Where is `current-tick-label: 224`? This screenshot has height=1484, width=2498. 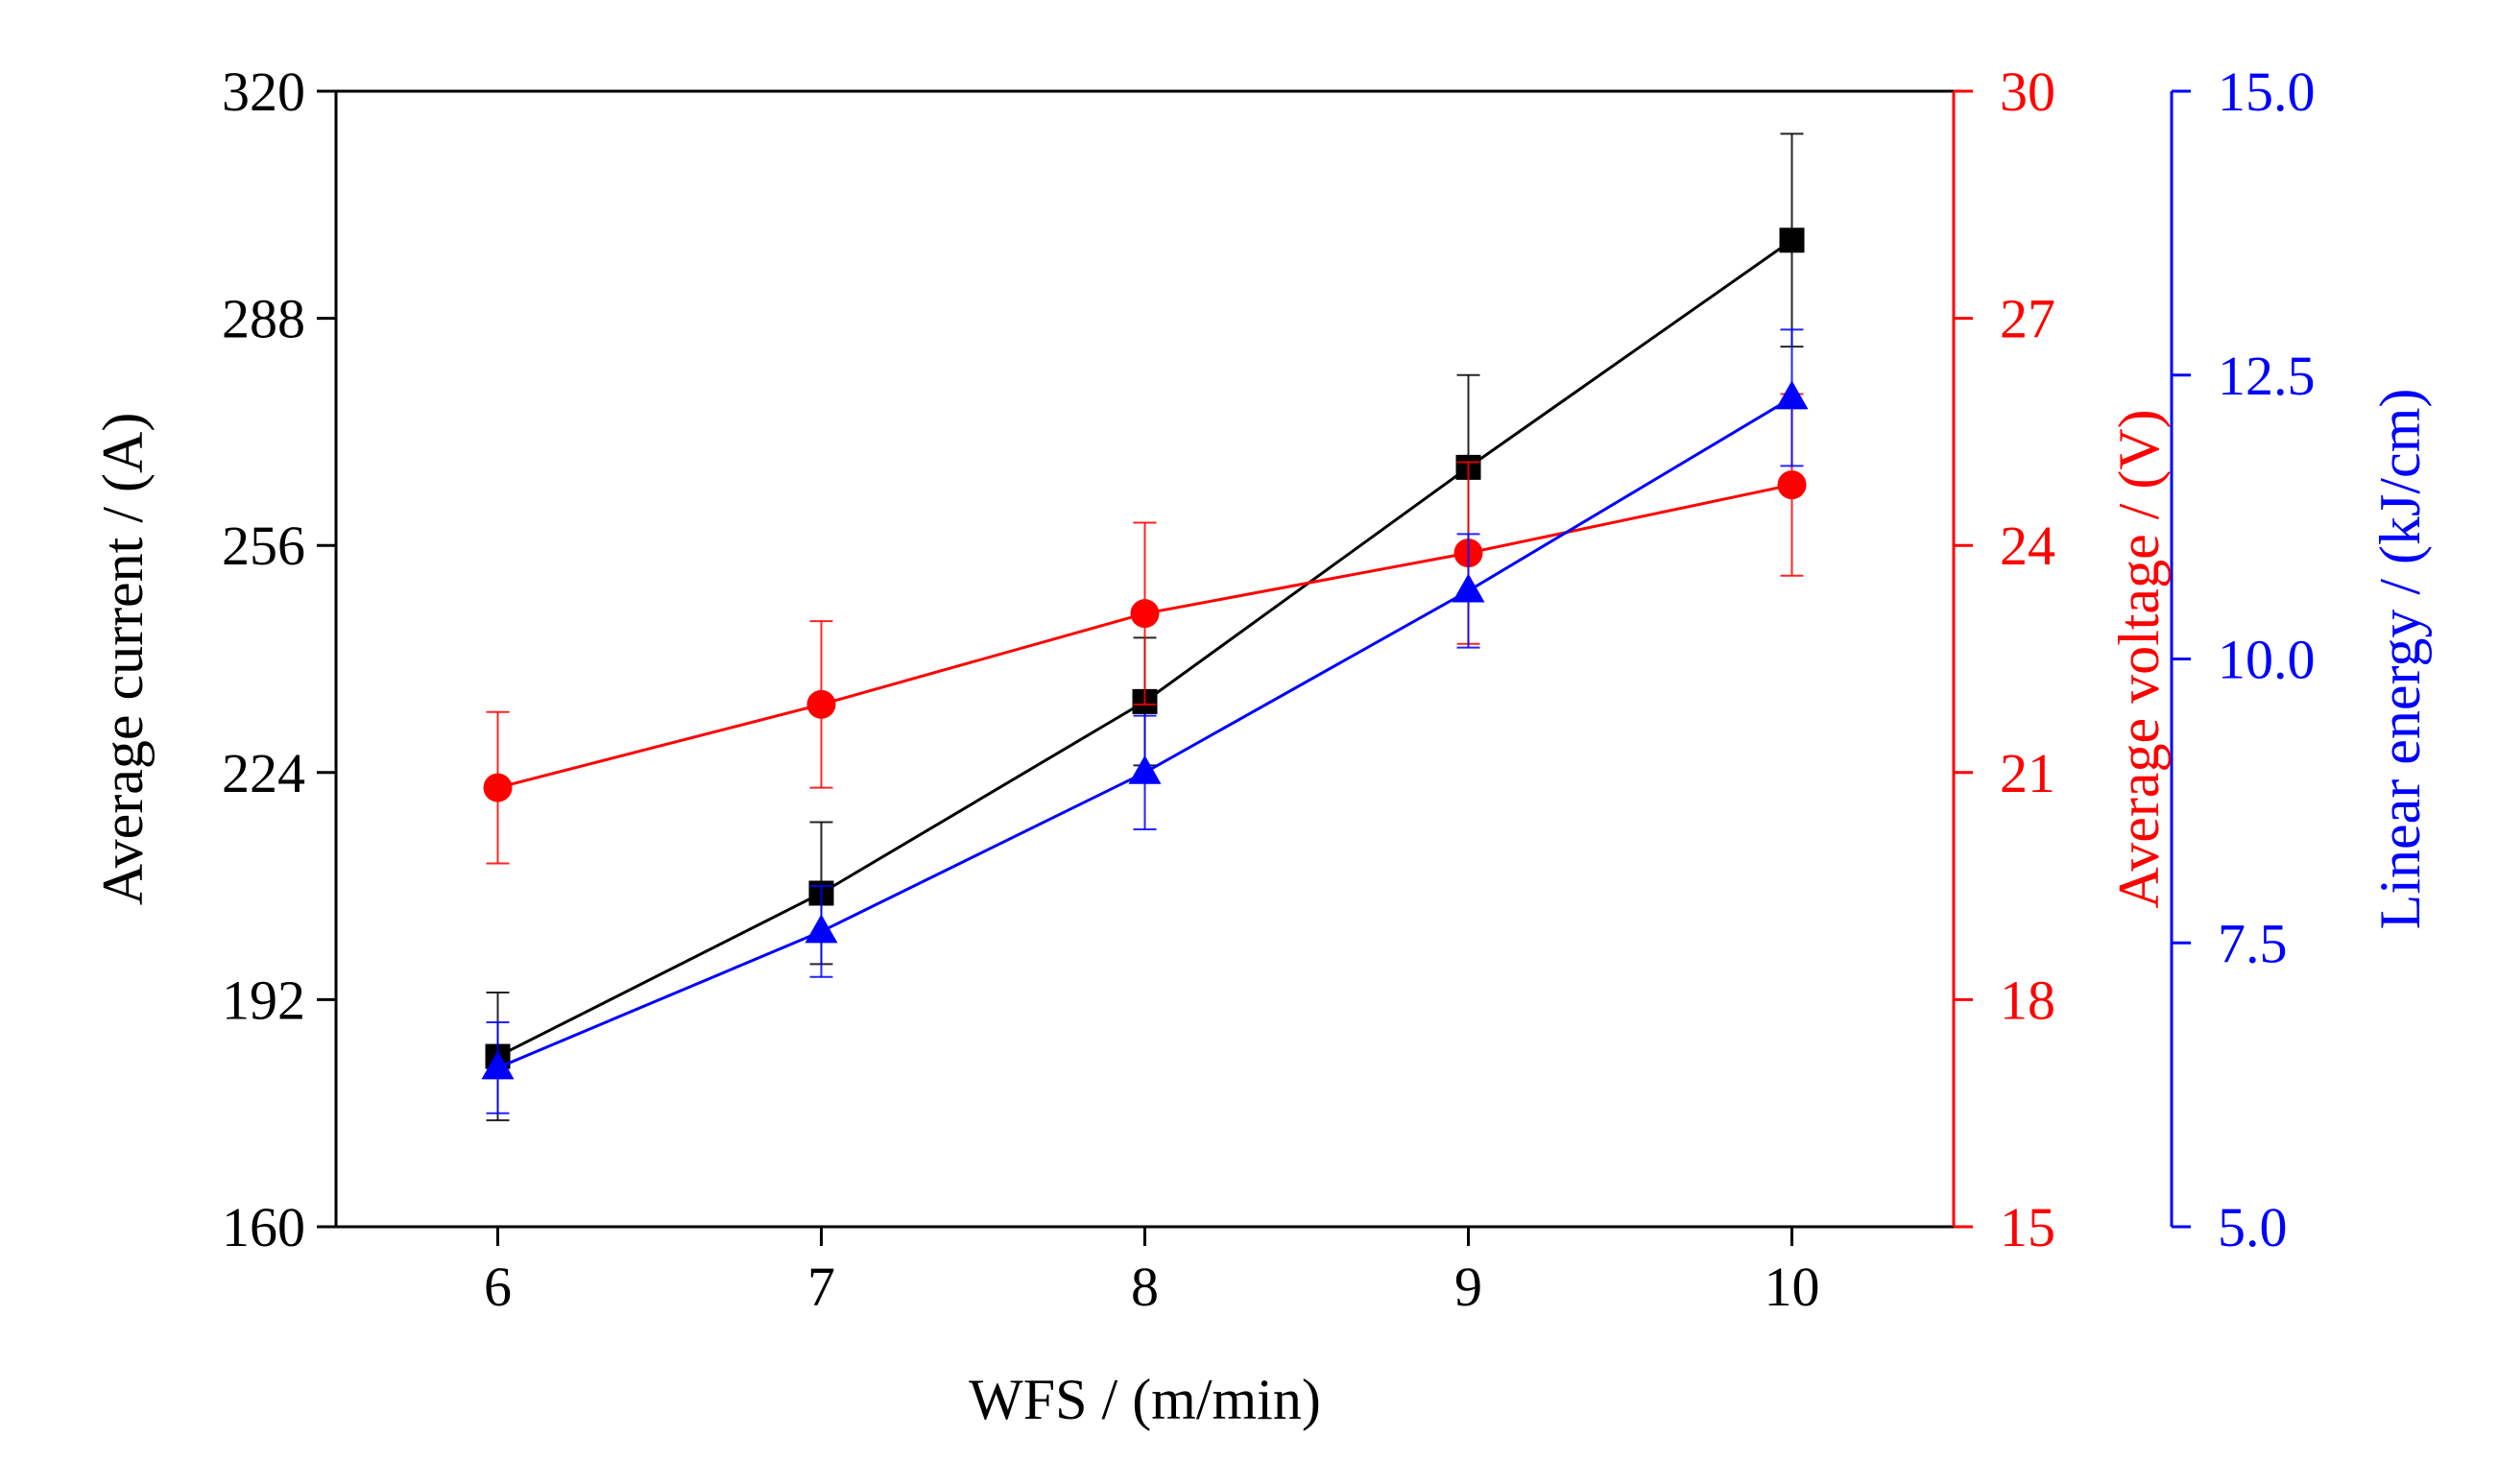 current-tick-label: 224 is located at coordinates (264, 773).